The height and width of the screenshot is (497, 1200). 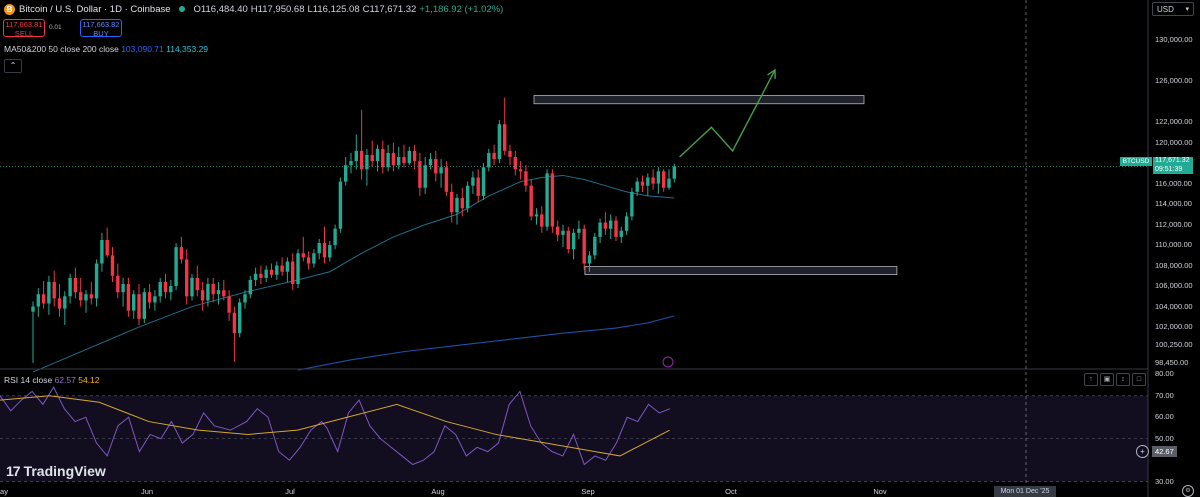 What do you see at coordinates (719, 218) in the screenshot?
I see `projection-arrow` at bounding box center [719, 218].